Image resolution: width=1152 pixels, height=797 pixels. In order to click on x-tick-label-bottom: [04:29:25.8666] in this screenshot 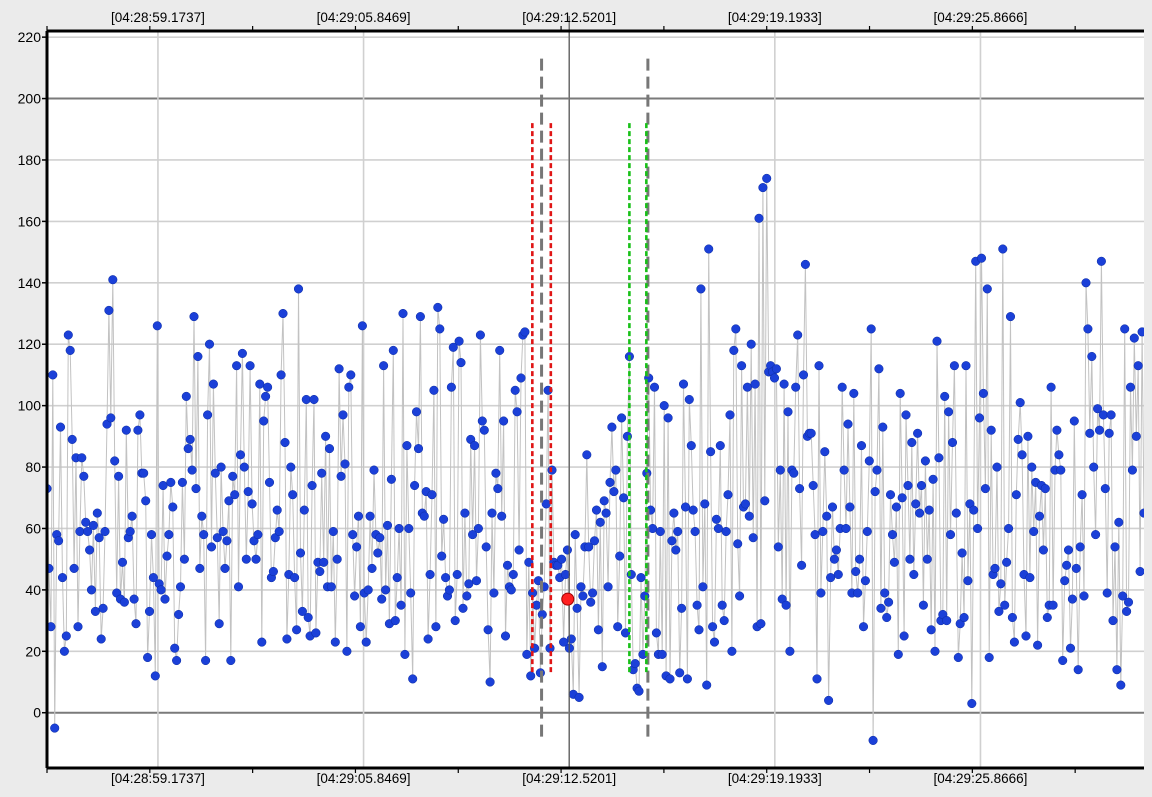, I will do `click(981, 778)`.